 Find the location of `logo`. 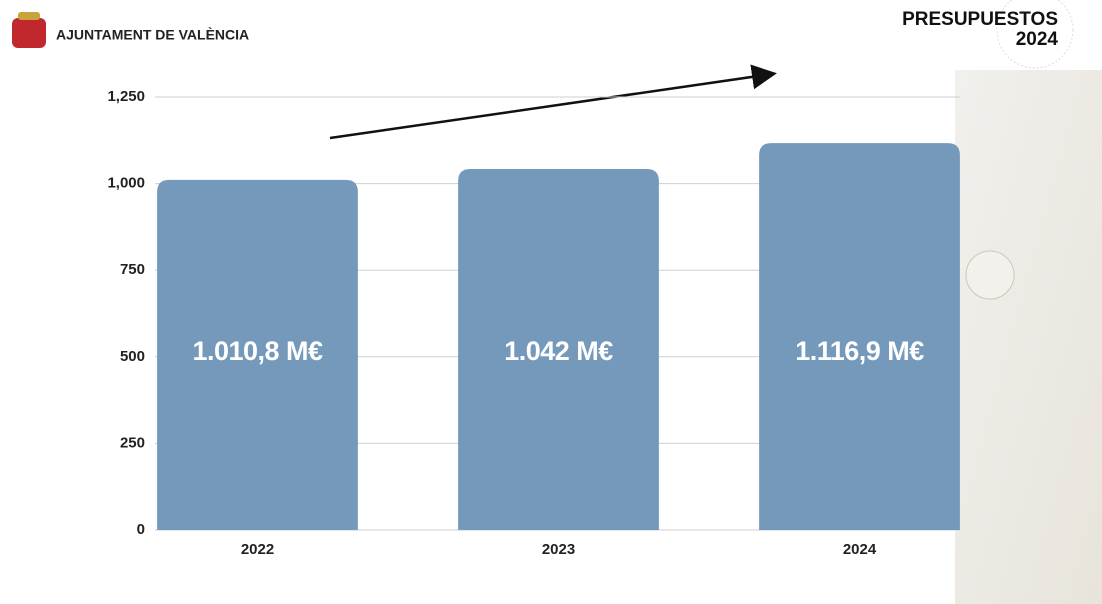

logo is located at coordinates (29, 30).